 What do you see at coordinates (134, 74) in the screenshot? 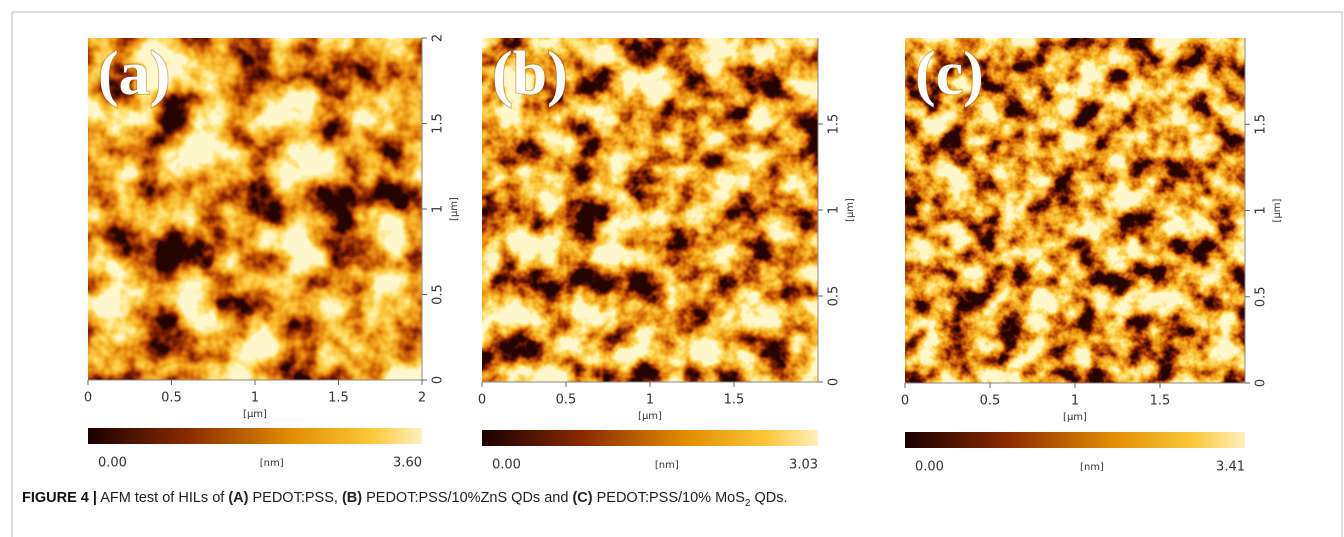
I see `panel-label: (a)` at bounding box center [134, 74].